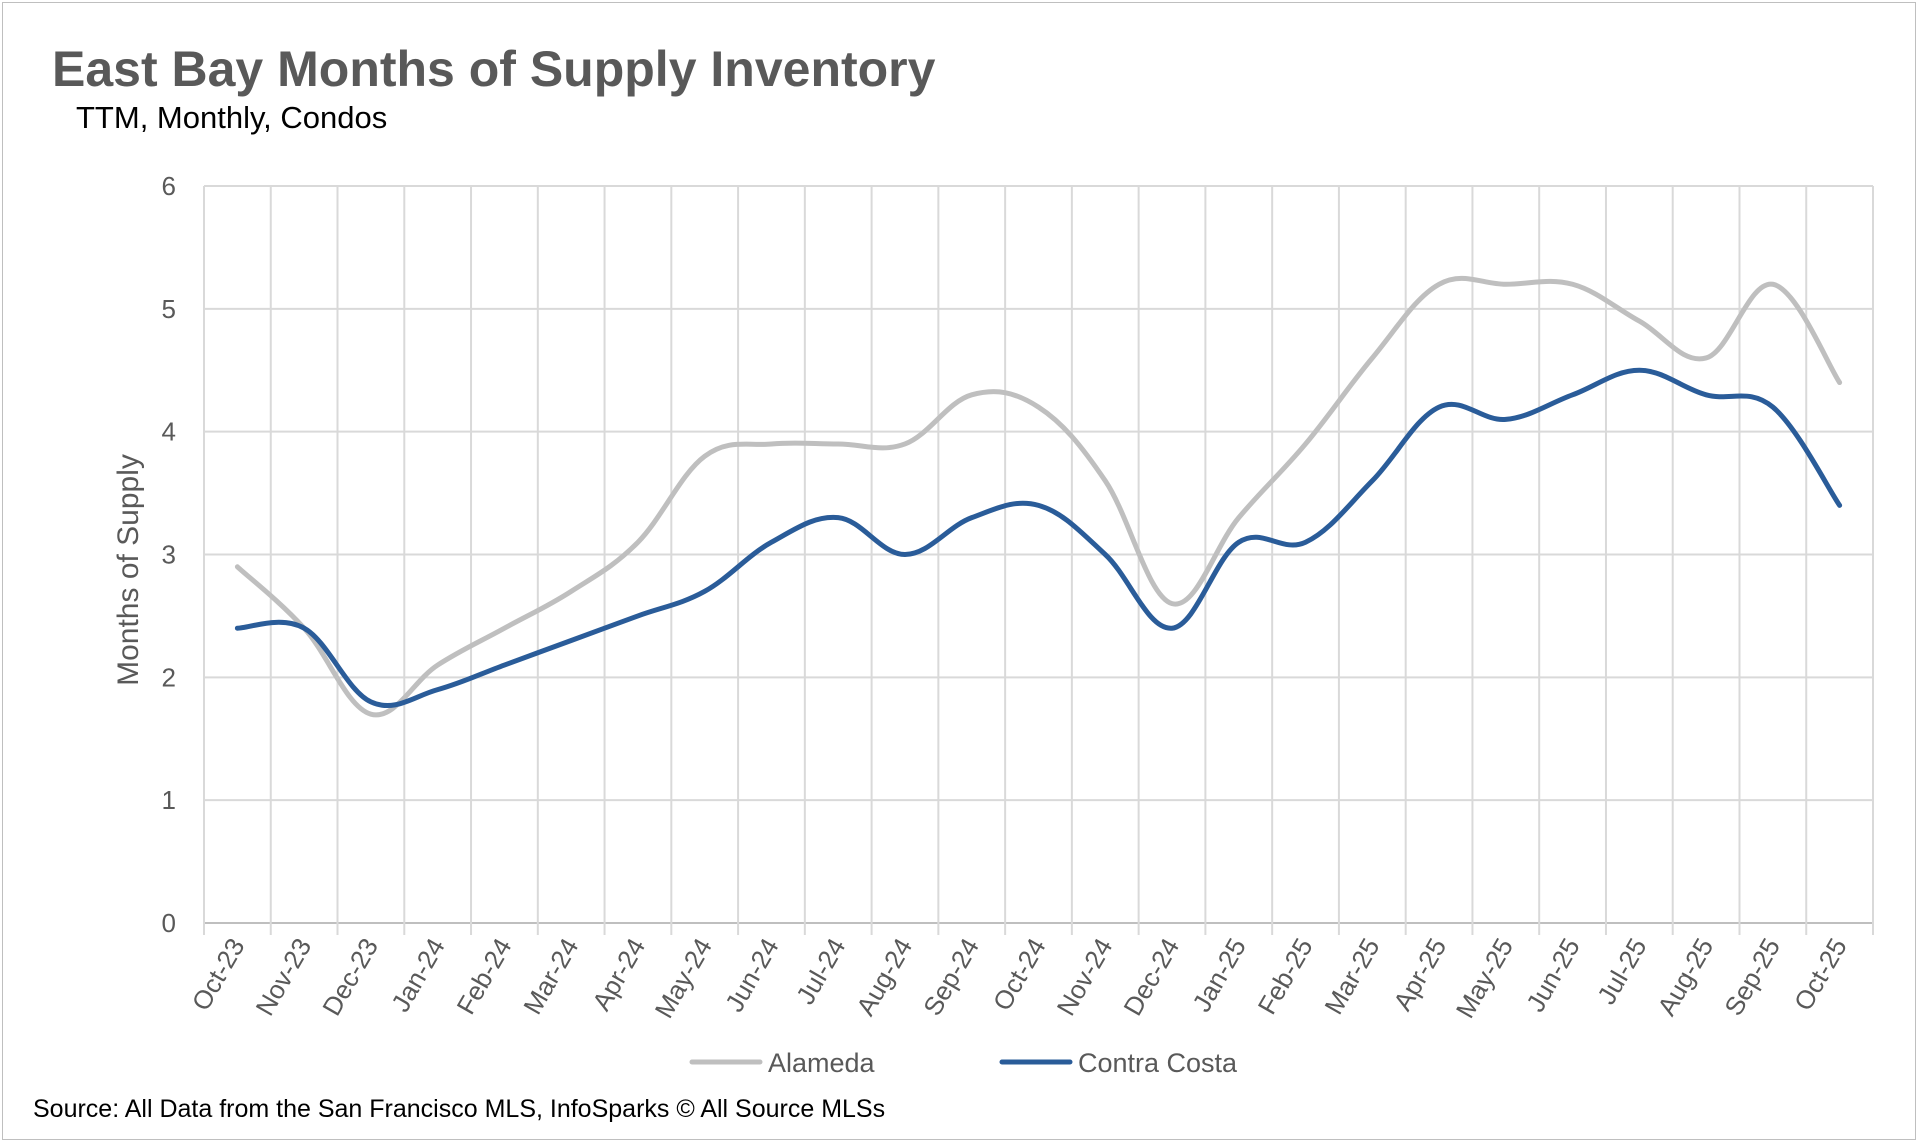 This screenshot has width=1920, height=1144. Describe the element at coordinates (884, 977) in the screenshot. I see `x-tick-label: Aug-24` at that location.